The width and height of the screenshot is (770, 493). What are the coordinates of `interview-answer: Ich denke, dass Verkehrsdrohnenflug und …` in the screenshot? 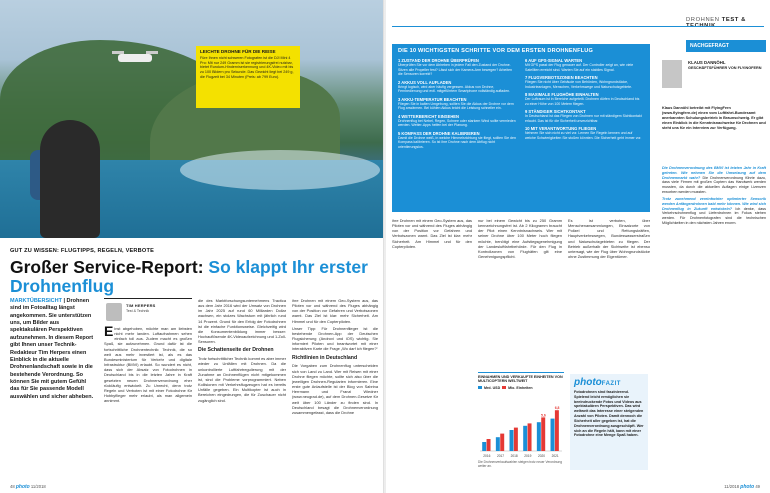 It's located at (714, 215).